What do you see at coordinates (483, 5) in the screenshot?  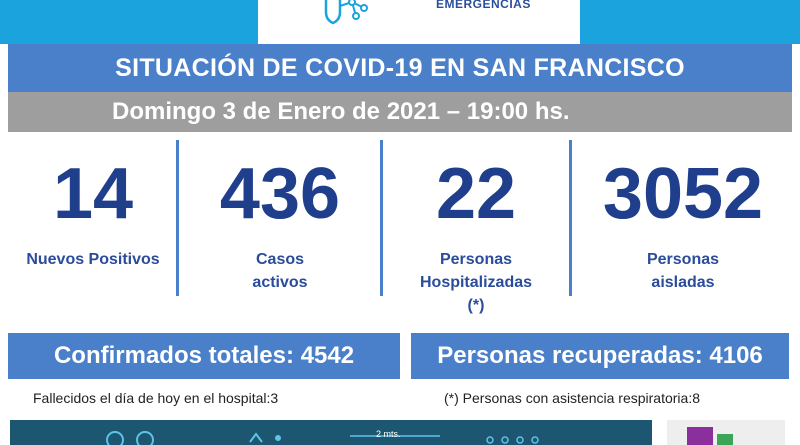 I see `logo-text: EMERGENCIAS` at bounding box center [483, 5].